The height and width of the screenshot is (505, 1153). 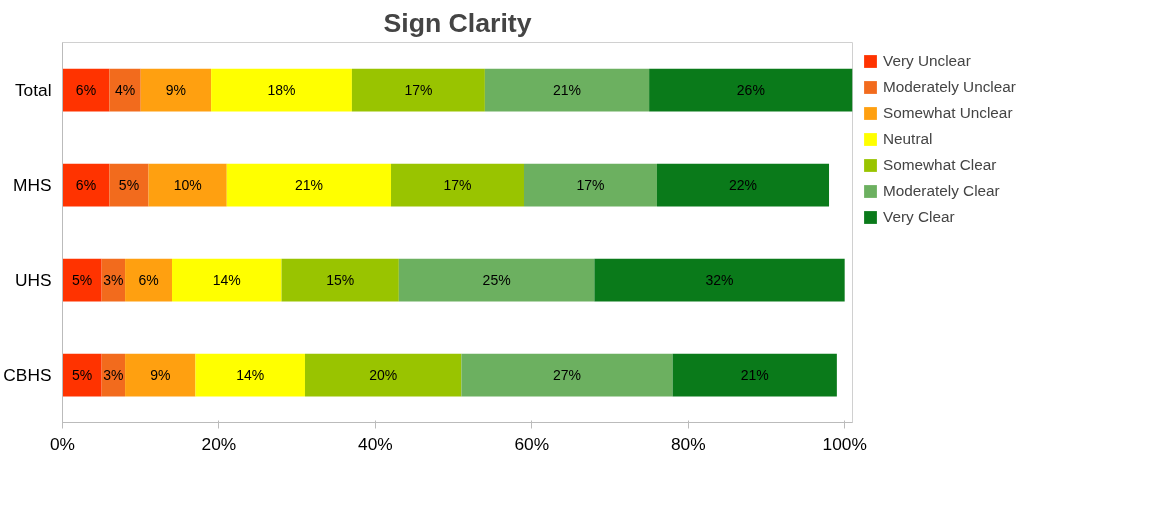 I want to click on y-tick-label: UHS, so click(x=33, y=280).